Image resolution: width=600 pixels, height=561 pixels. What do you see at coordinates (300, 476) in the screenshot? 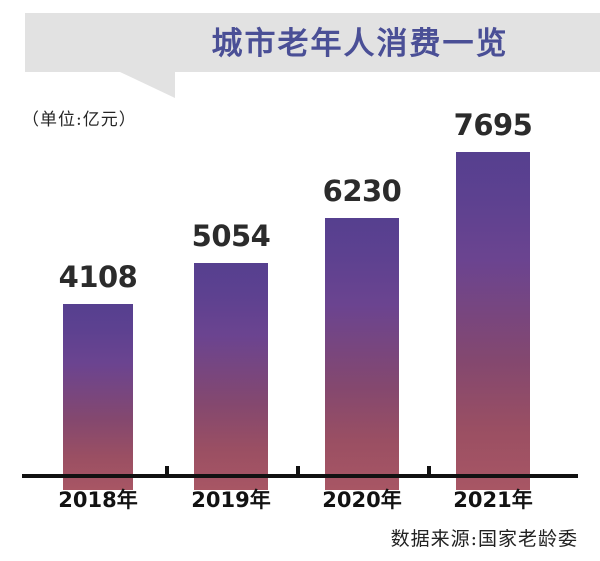
I see `x-axis-line` at bounding box center [300, 476].